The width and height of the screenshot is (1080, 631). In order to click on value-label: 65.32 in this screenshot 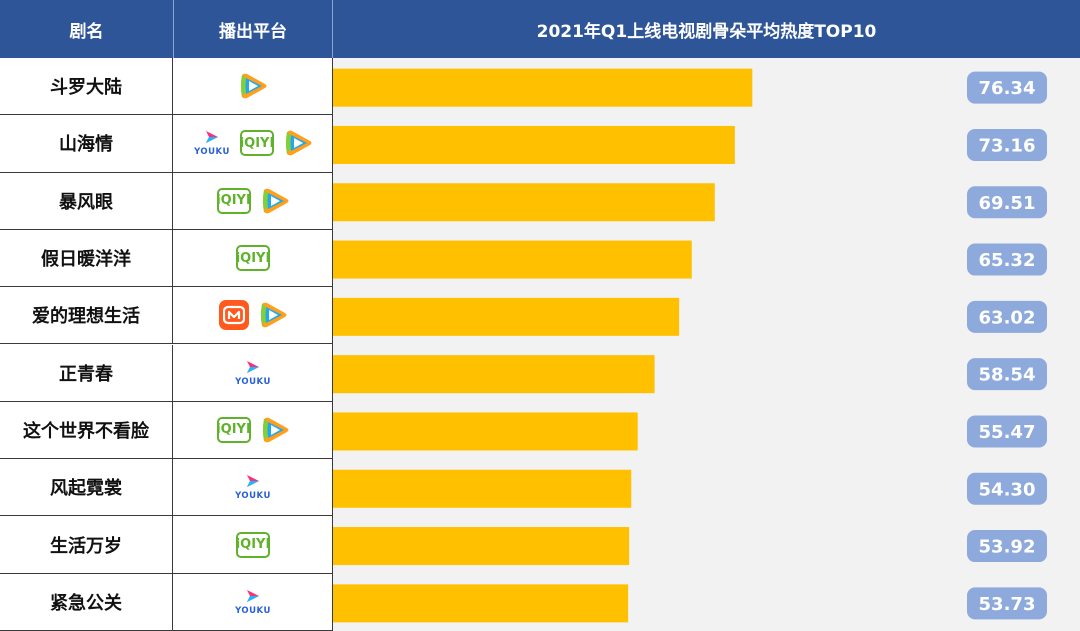, I will do `click(1007, 260)`.